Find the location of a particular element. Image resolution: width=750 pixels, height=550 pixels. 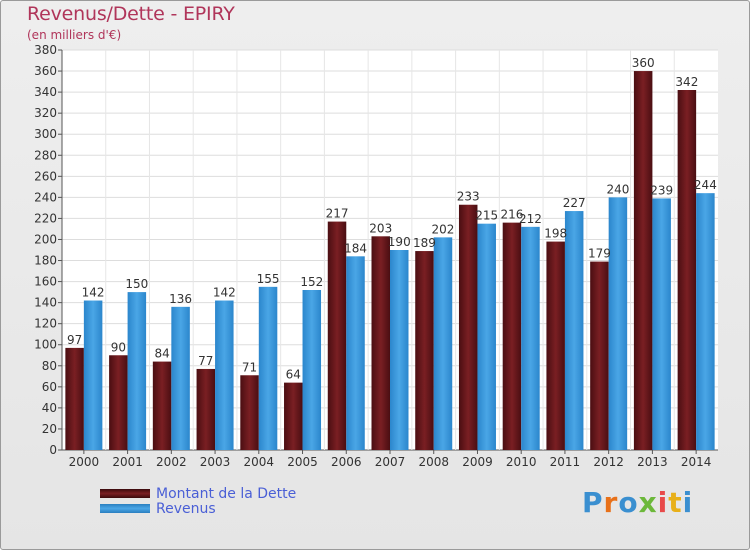

legend: Montant de la Dette Revenus is located at coordinates (198, 501).